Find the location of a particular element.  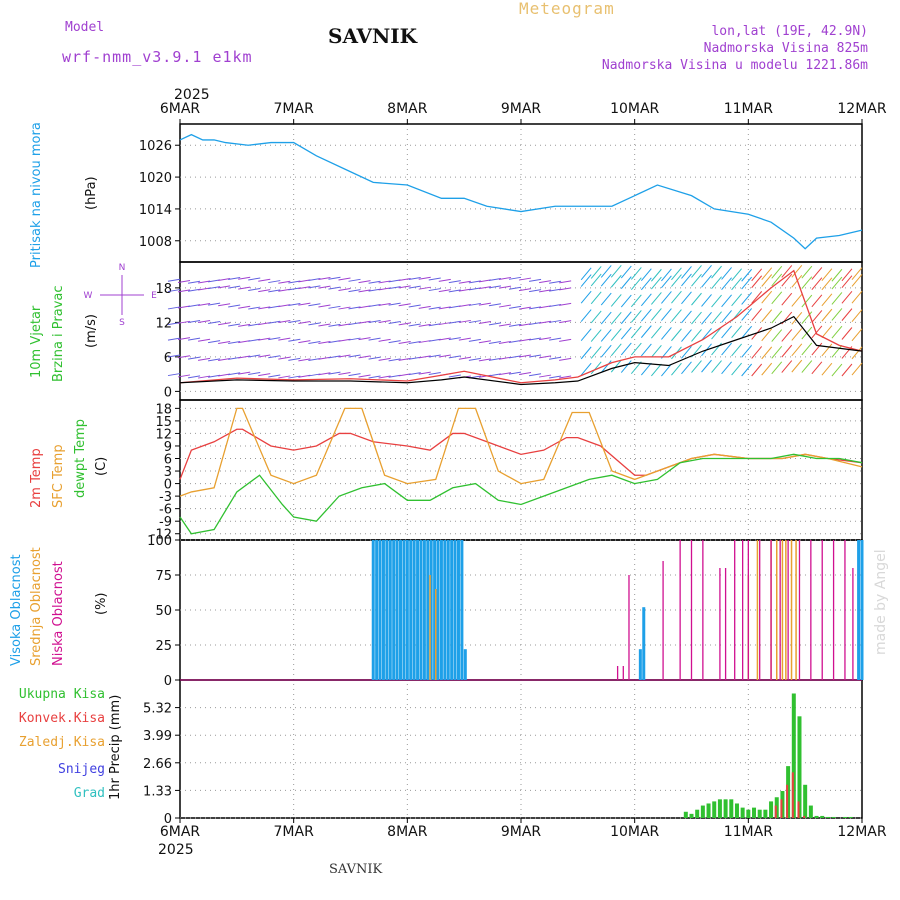

y-tick-label: -9 is located at coordinates (165, 522).